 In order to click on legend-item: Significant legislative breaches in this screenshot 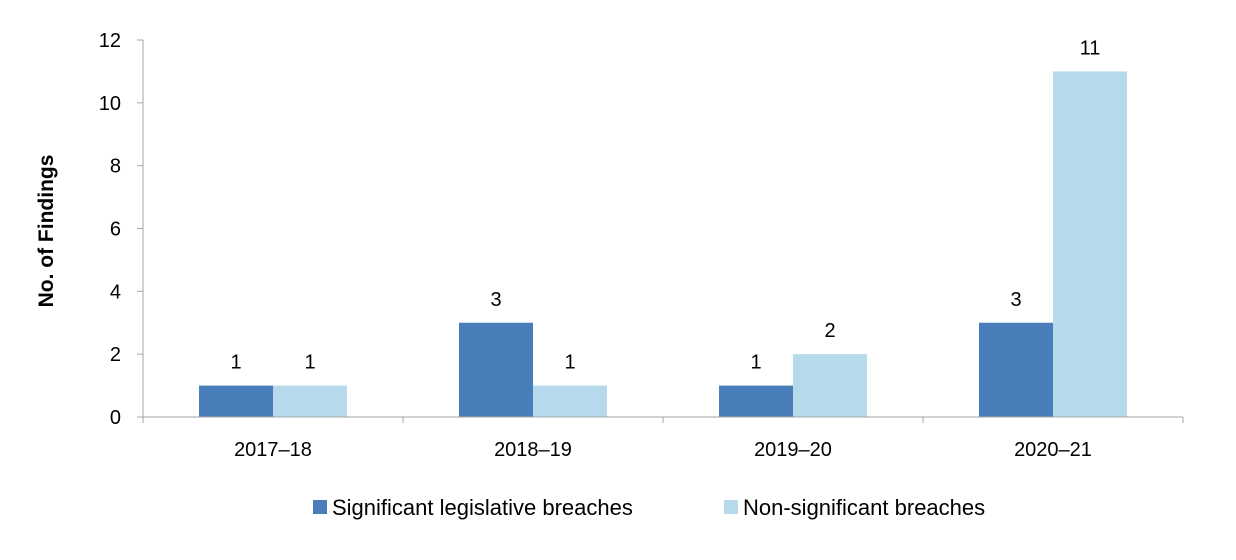, I will do `click(473, 507)`.